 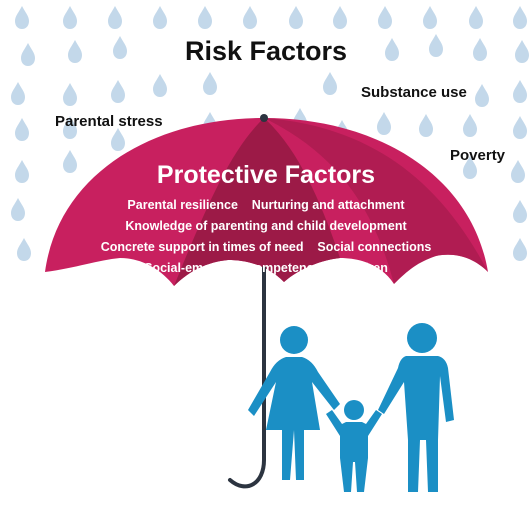 I want to click on protective-factor-line-4: Social-emotional competence of children, so click(x=266, y=268).